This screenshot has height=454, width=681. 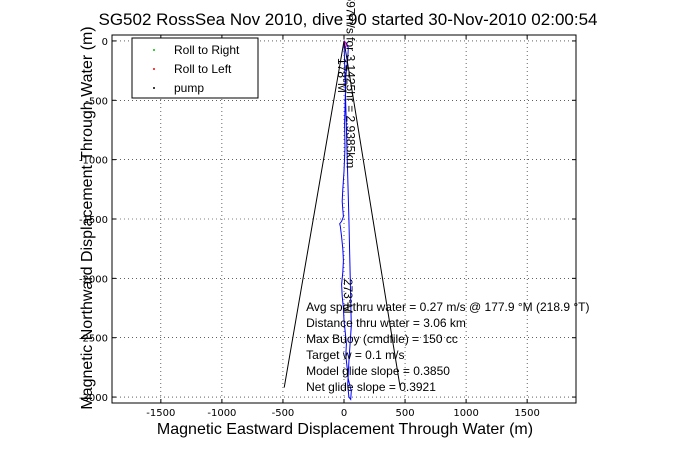 I want to click on x-tick-label: 1000, so click(x=465, y=413).